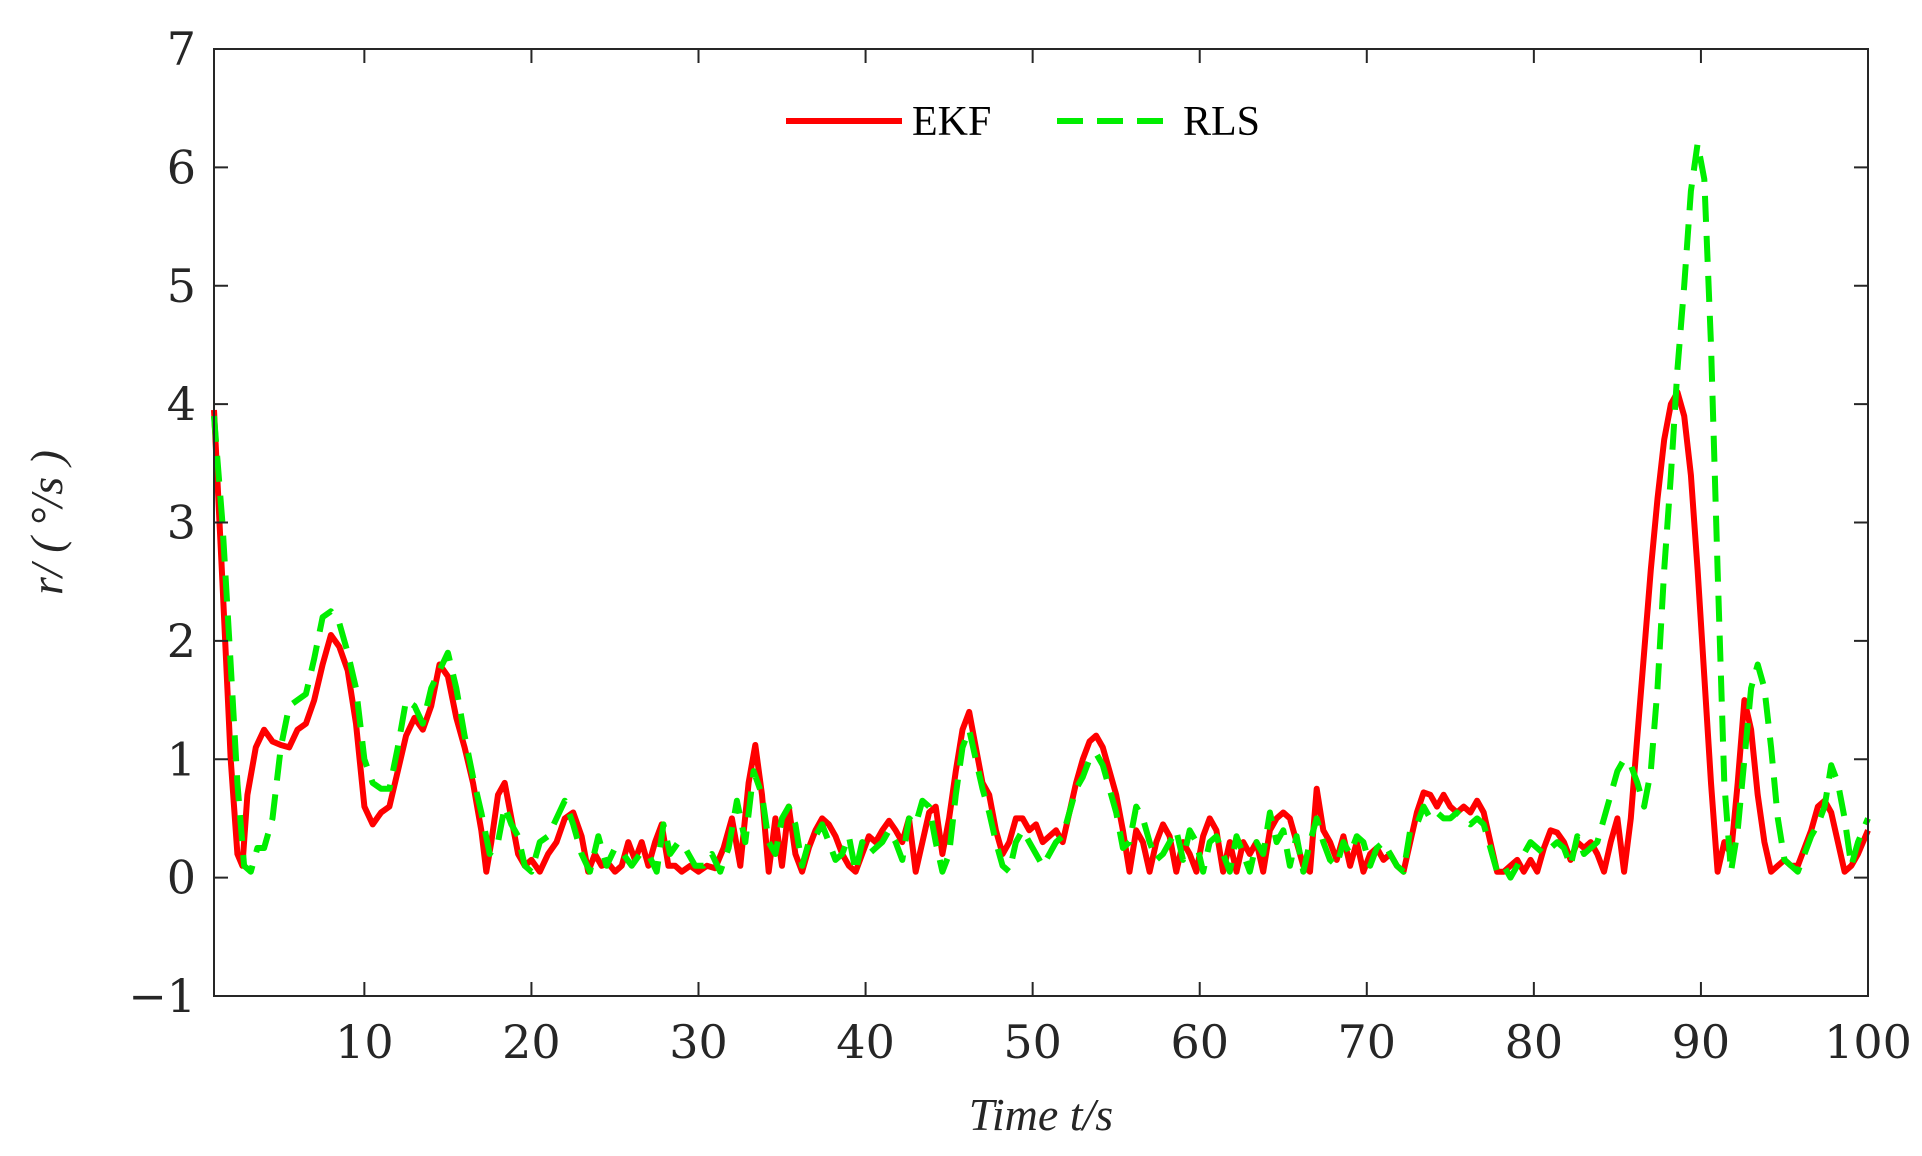  What do you see at coordinates (181, 878) in the screenshot?
I see `y-tick-label: 0` at bounding box center [181, 878].